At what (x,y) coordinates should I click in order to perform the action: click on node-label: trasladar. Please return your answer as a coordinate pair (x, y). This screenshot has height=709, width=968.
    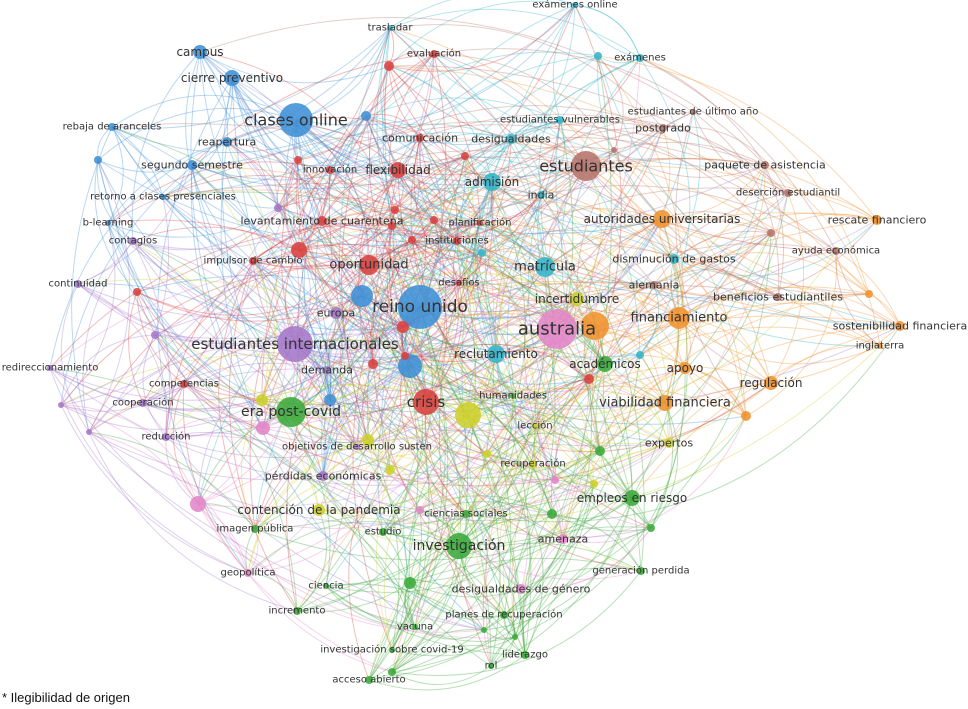
    Looking at the image, I should click on (391, 28).